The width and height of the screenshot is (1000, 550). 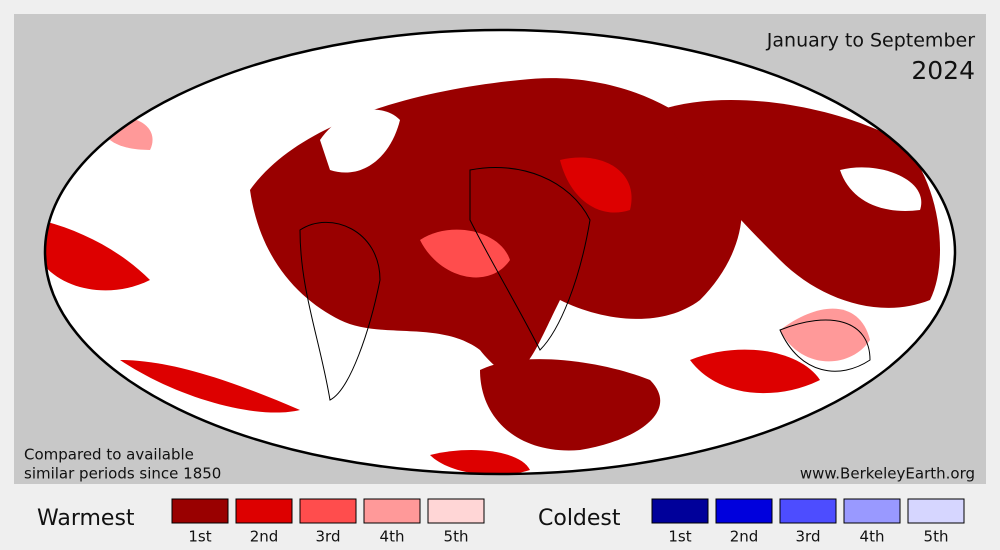 What do you see at coordinates (870, 41) in the screenshot?
I see `period: January to September` at bounding box center [870, 41].